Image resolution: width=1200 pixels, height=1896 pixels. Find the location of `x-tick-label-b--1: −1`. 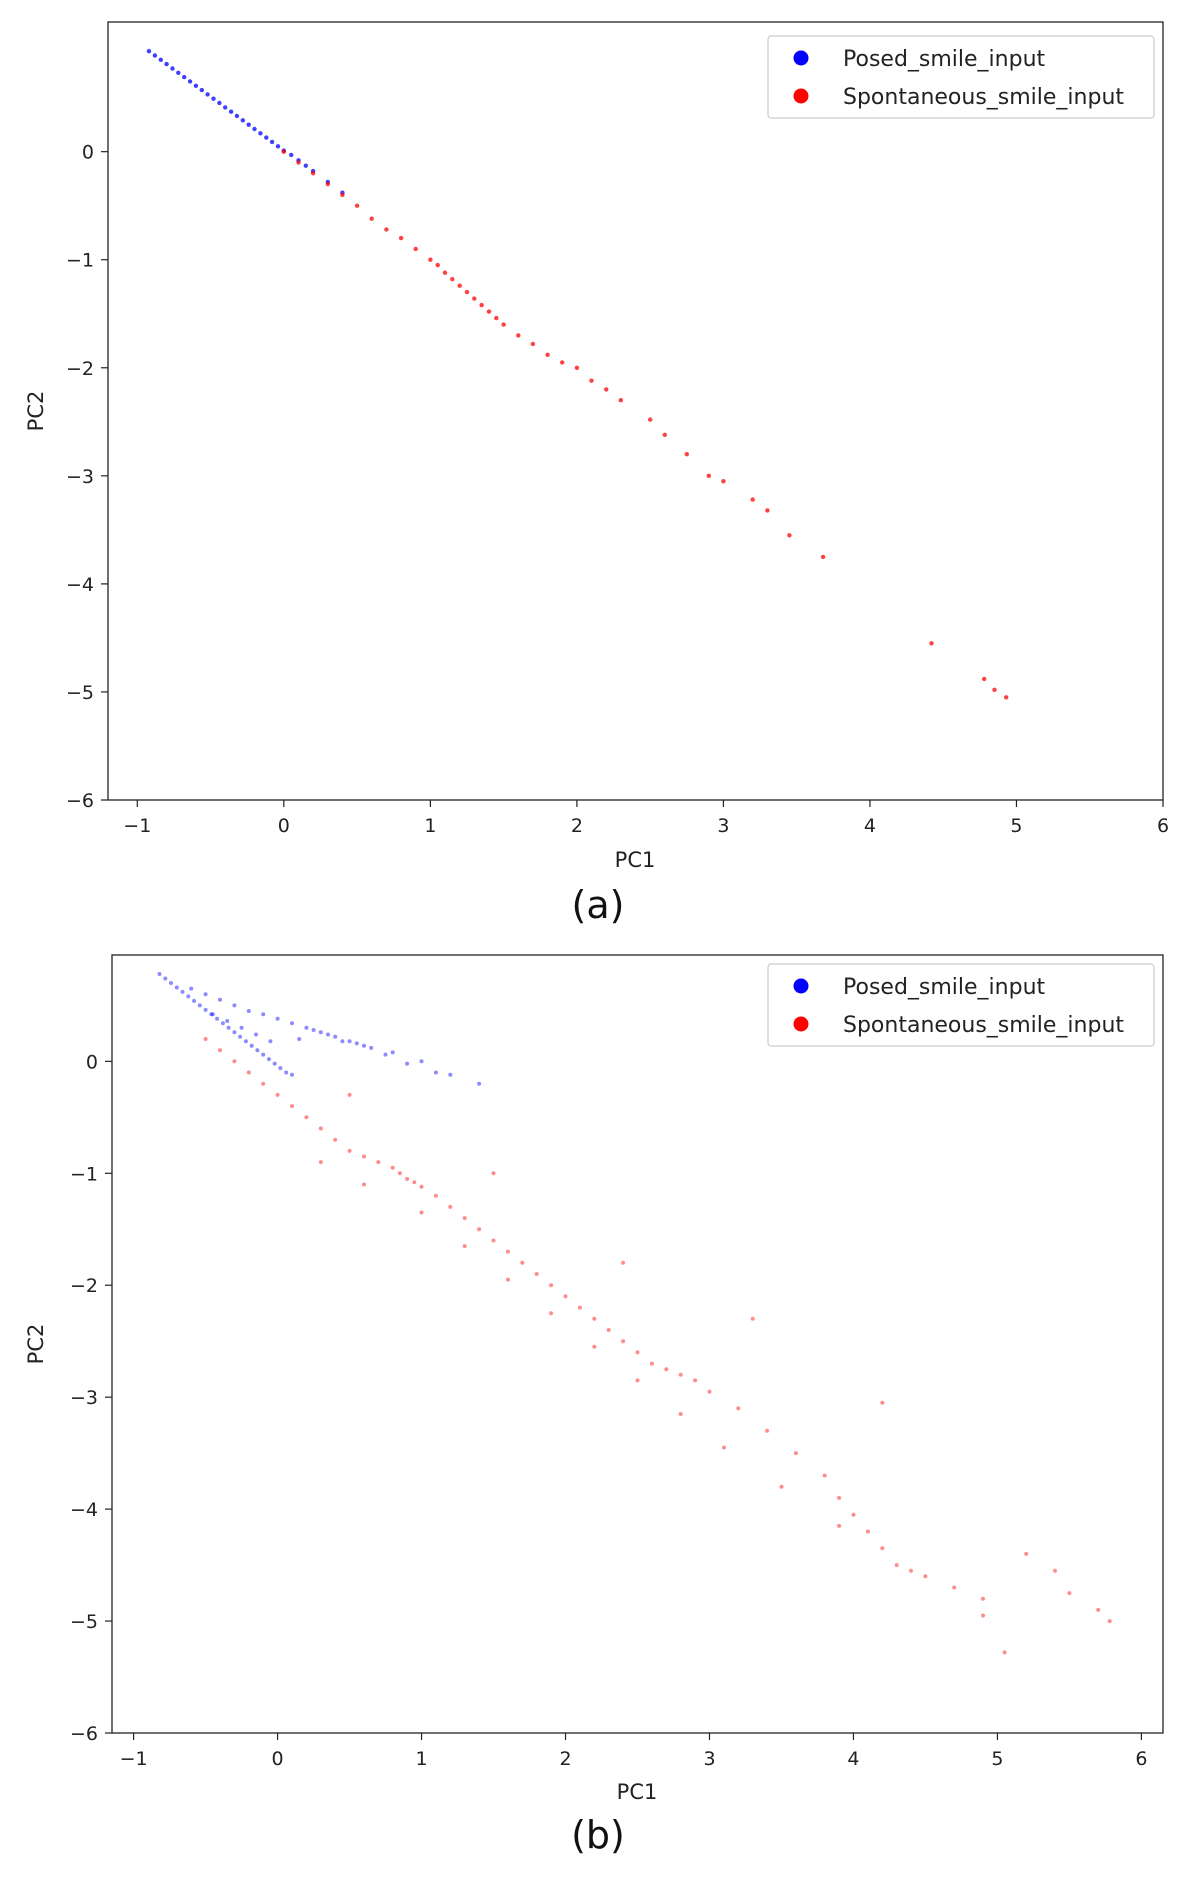

x-tick-label-b--1: −1 is located at coordinates (134, 1759).